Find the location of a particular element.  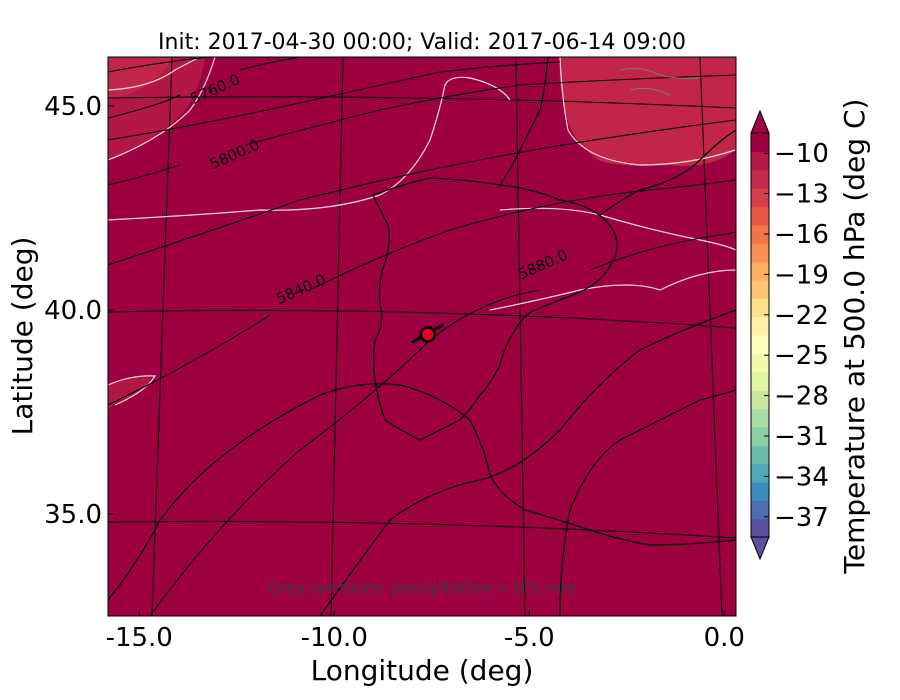

colorbar-extend-bottom is located at coordinates (760, 548).